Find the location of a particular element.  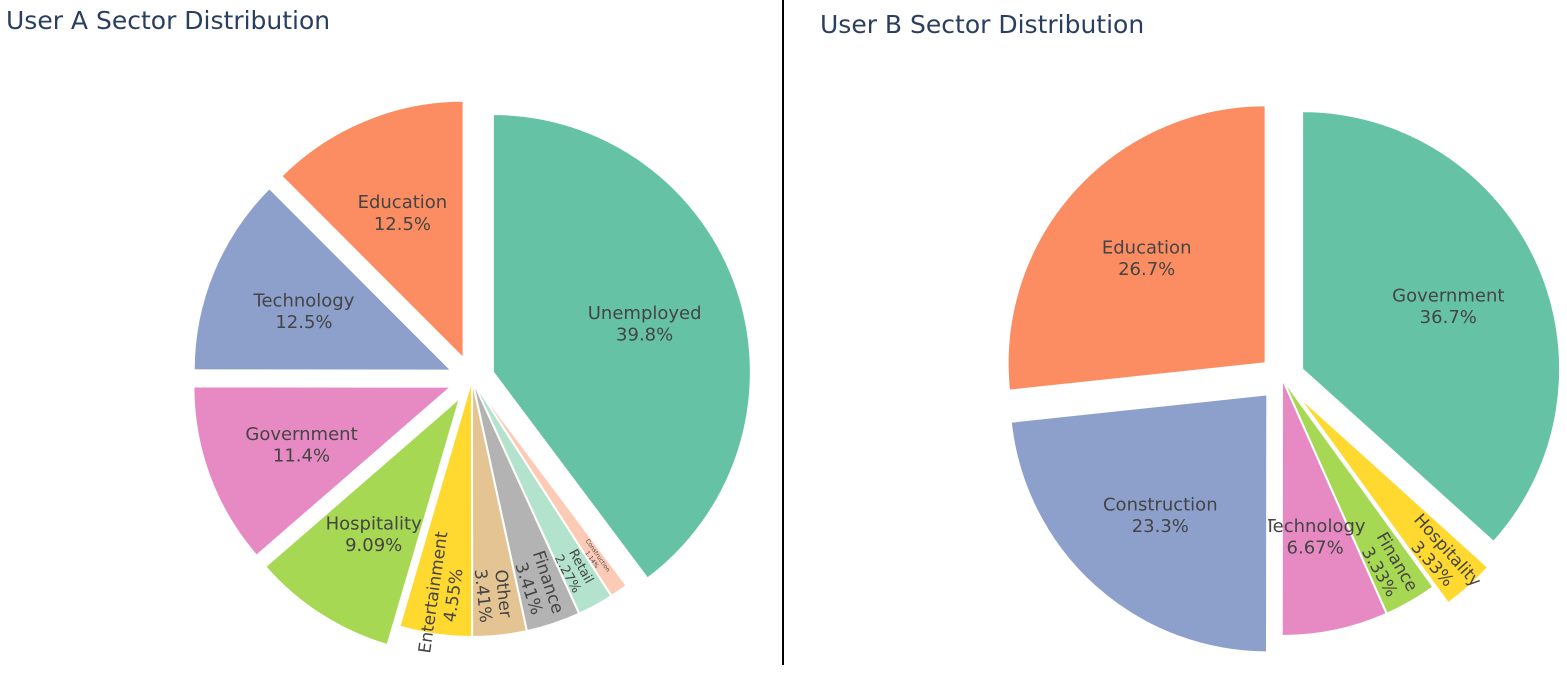

slice-label-government: Government 36.7% is located at coordinates (1448, 306).